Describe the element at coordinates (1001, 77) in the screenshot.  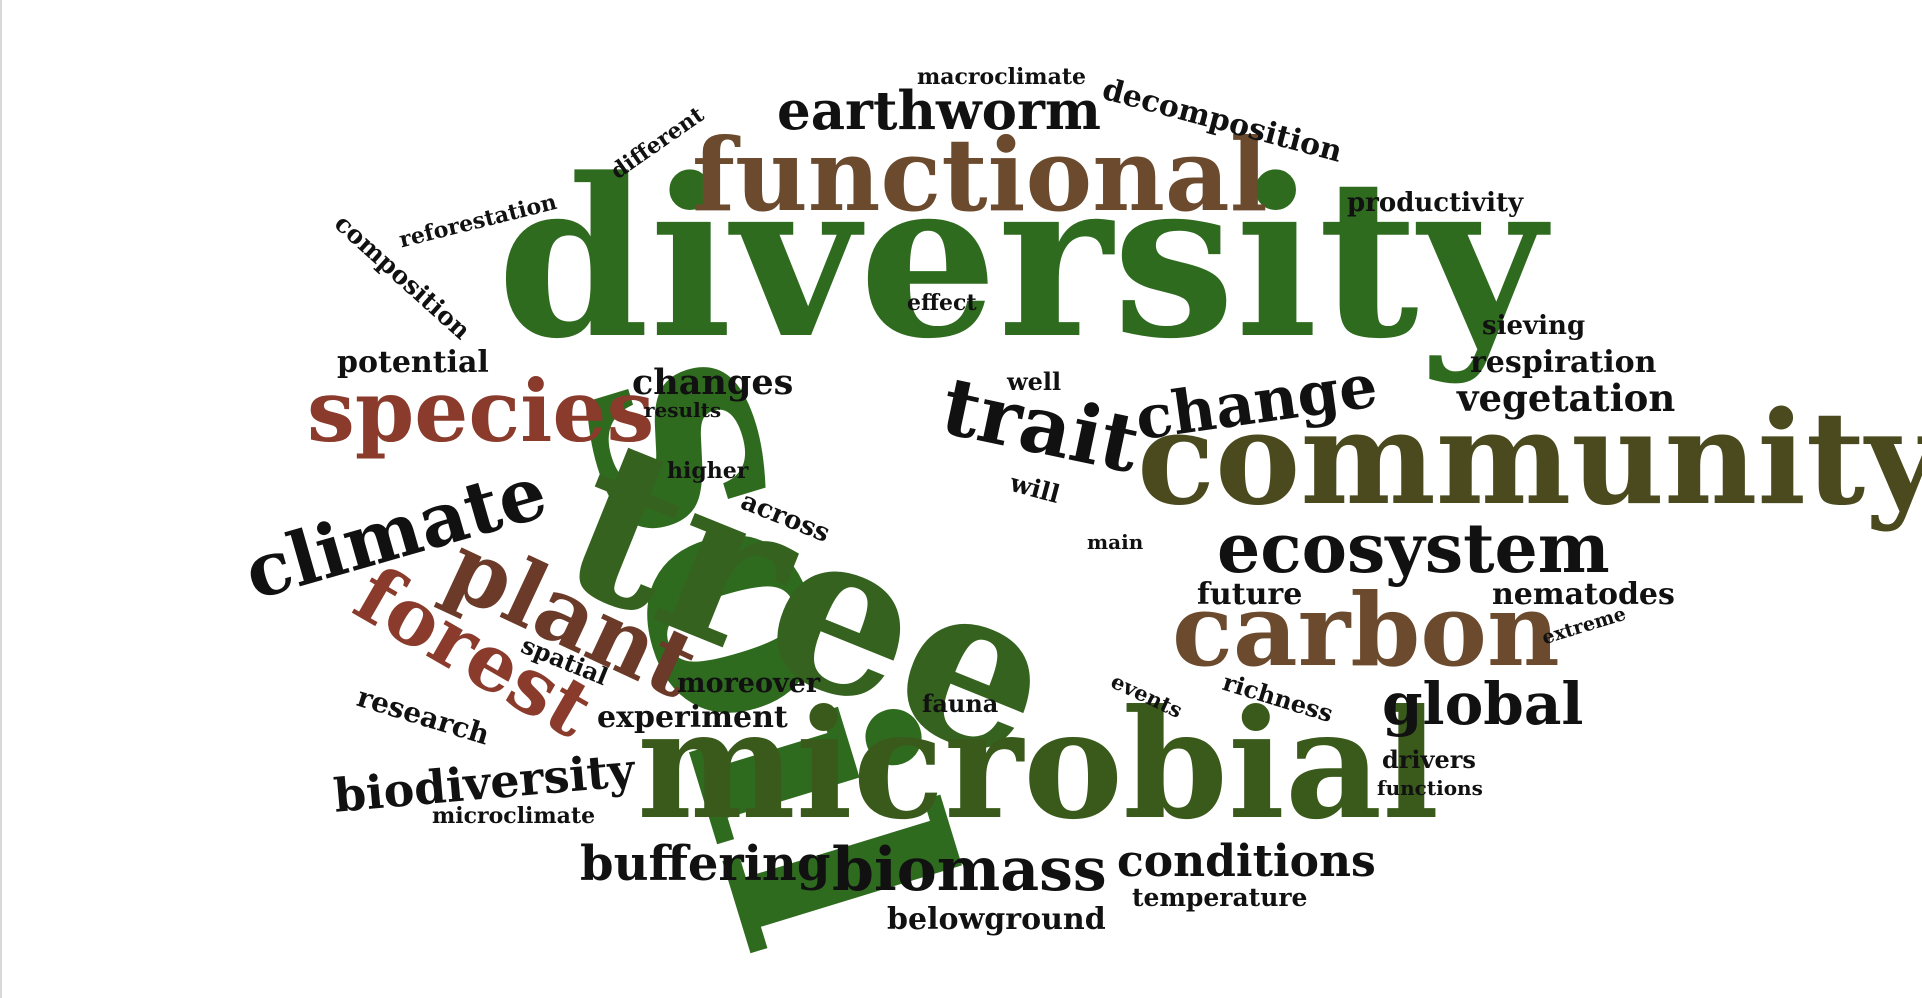
I see `word-macroclimate: macroclimate` at that location.